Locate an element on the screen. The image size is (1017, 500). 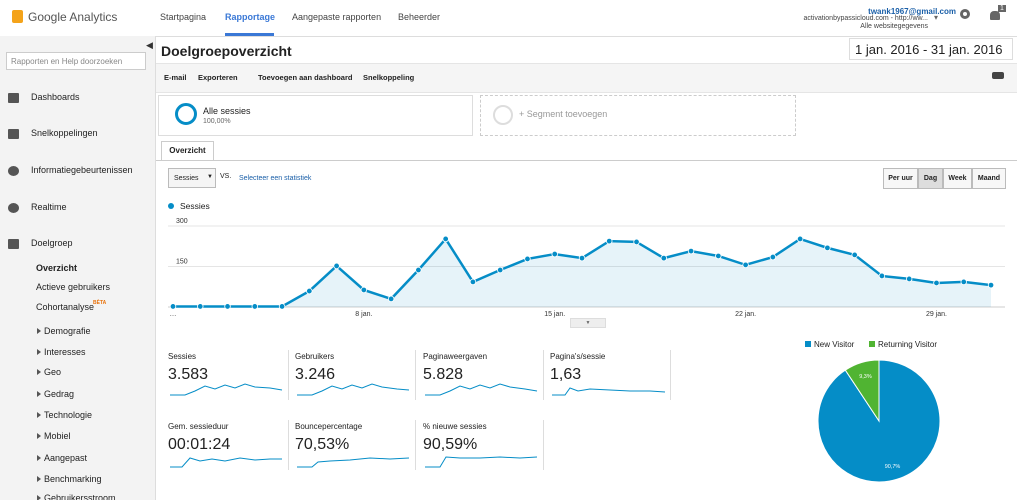
beta-badge: BÈTA is located at coordinates (100, 303).